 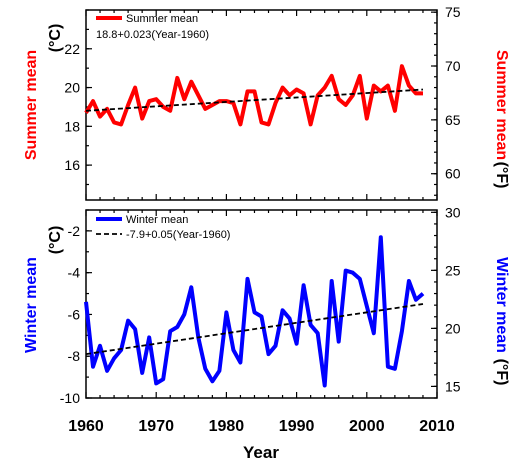 I want to click on summer-ytick-left-label: 20, so click(x=72, y=88).